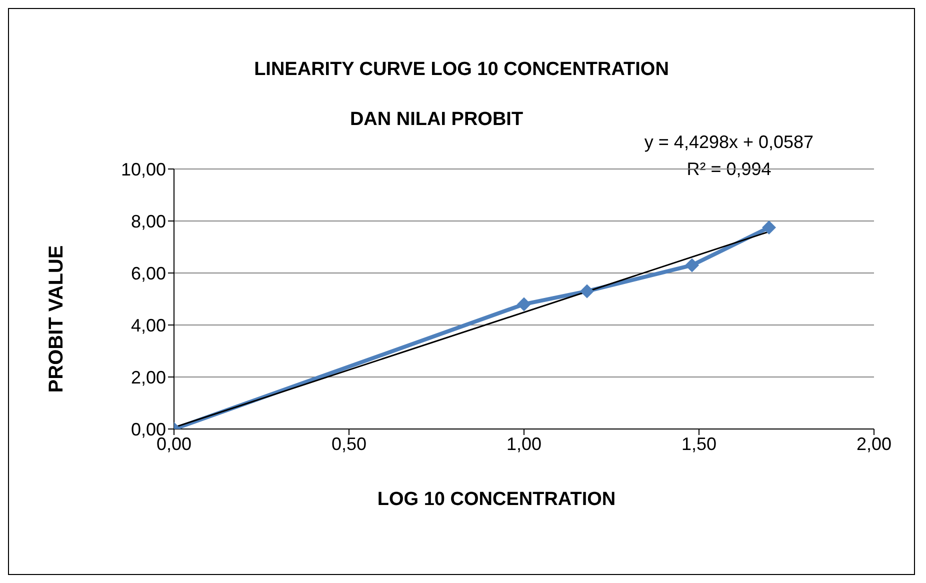 This screenshot has width=926, height=583. What do you see at coordinates (148, 273) in the screenshot?
I see `y-tick-label: 6,00` at bounding box center [148, 273].